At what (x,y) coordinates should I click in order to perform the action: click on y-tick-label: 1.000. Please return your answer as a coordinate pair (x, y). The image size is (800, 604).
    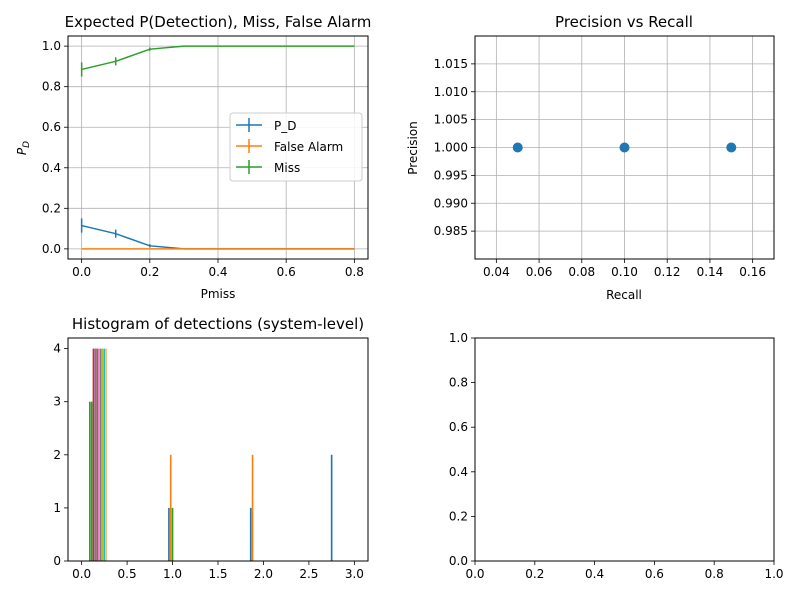
    Looking at the image, I should click on (451, 148).